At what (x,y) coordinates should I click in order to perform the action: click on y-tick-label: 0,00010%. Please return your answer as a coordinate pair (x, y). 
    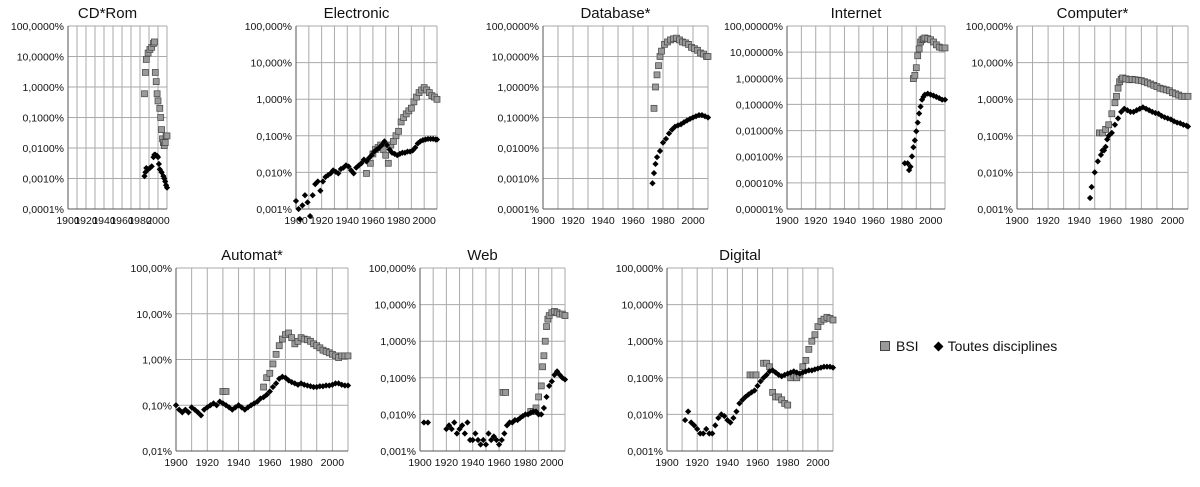
    Looking at the image, I should click on (759, 184).